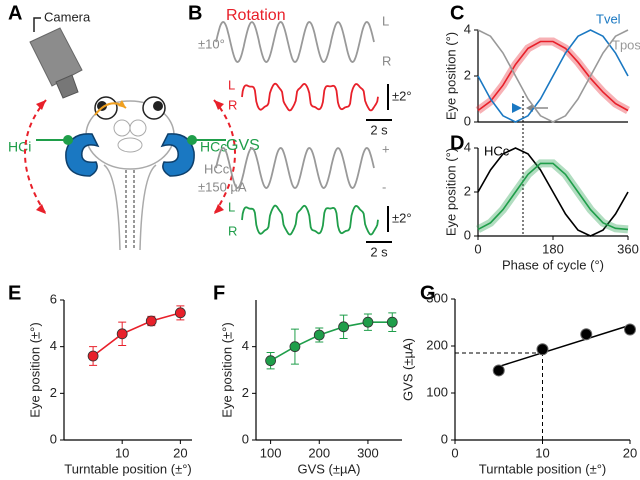 The width and height of the screenshot is (640, 480). I want to click on band, so click(552, 196).